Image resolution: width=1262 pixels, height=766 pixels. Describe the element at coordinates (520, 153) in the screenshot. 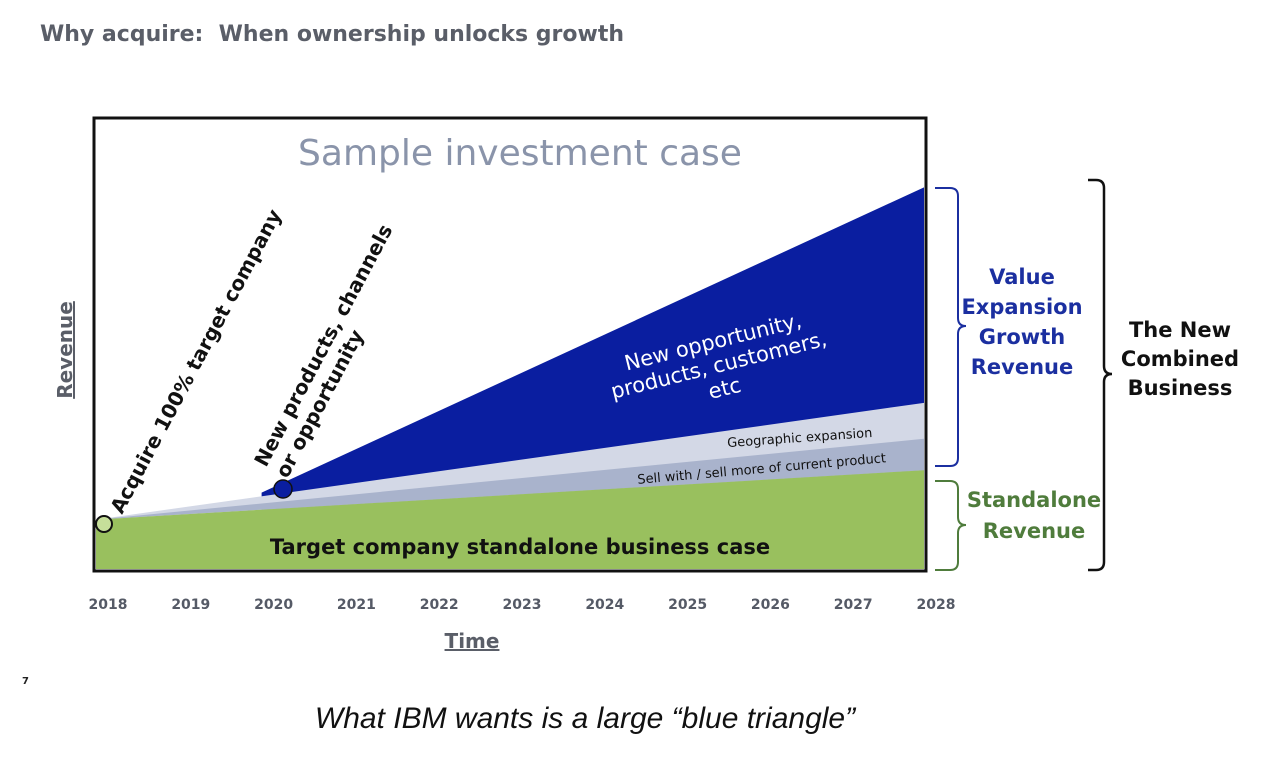

I see `chart-title: Sample investment case` at that location.